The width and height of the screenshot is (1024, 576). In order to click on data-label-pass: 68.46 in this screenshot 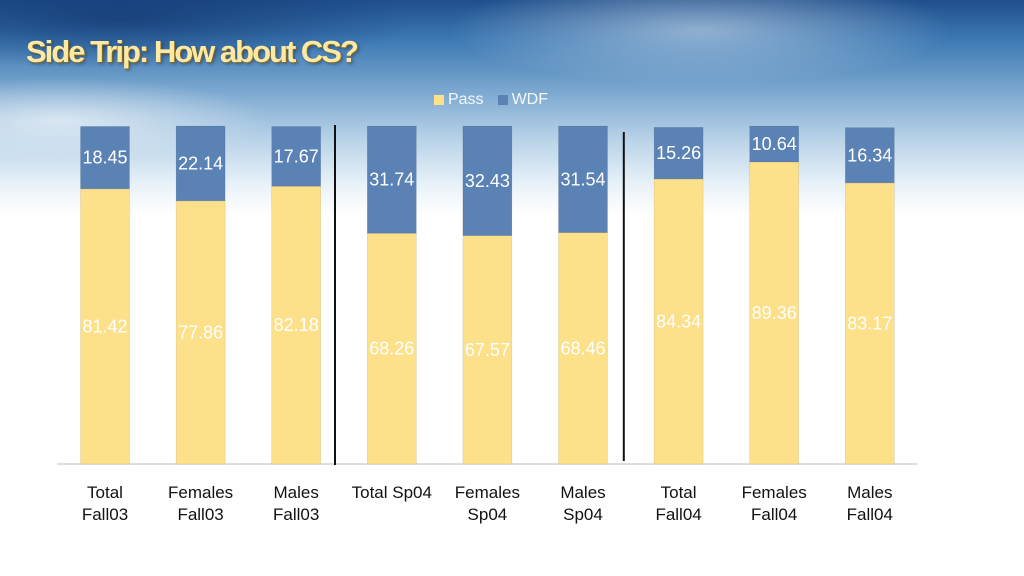, I will do `click(582, 348)`.